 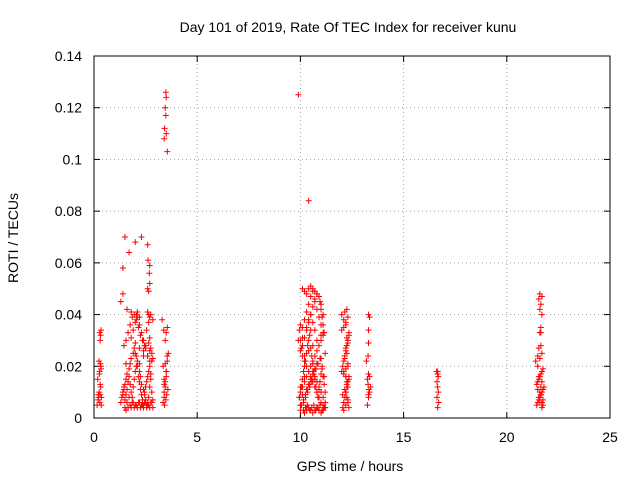 What do you see at coordinates (404, 437) in the screenshot?
I see `x-tick-label: 15` at bounding box center [404, 437].